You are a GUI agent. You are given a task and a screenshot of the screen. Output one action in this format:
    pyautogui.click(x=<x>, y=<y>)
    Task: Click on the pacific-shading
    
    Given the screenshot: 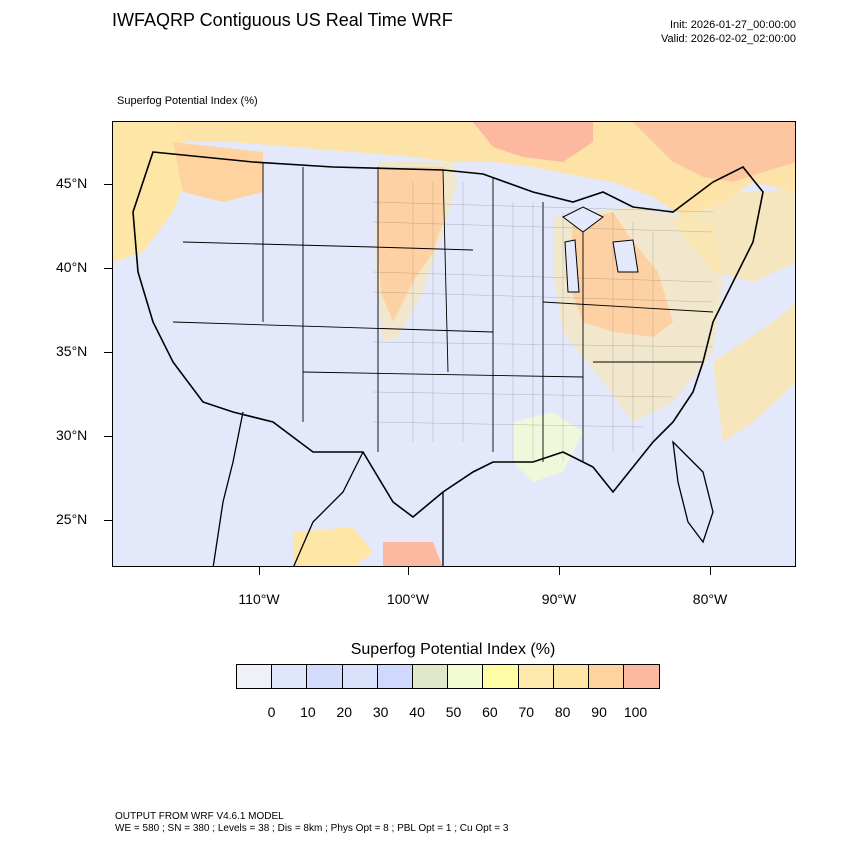 What is the action you would take?
    pyautogui.click(x=153, y=192)
    